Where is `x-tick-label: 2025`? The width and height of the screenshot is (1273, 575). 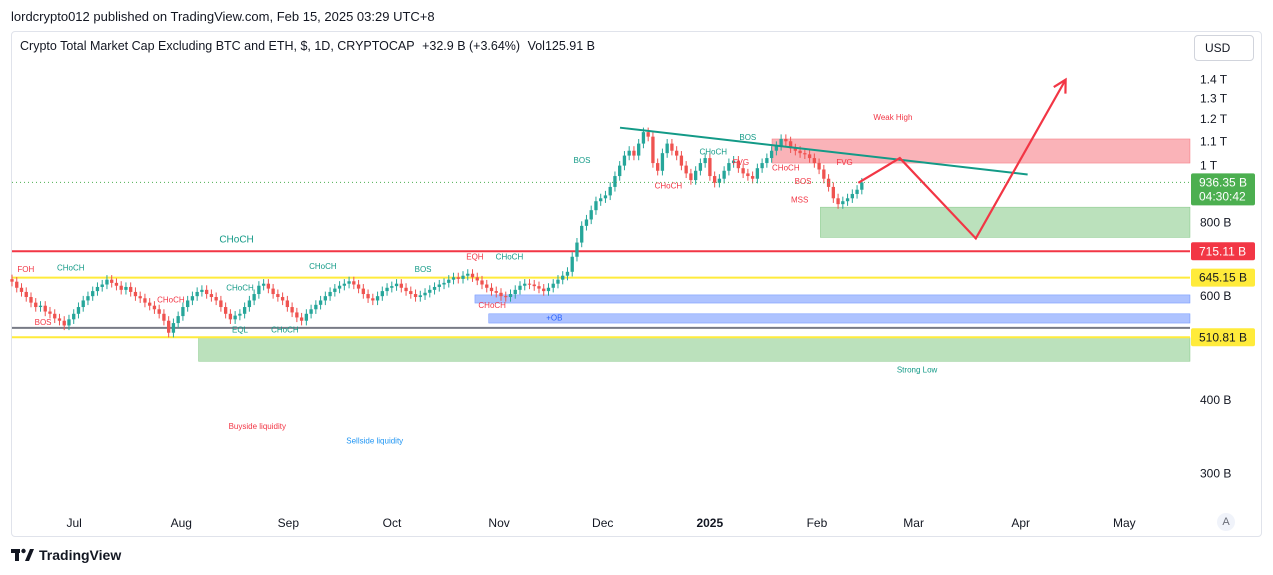 x-tick-label: 2025 is located at coordinates (709, 523).